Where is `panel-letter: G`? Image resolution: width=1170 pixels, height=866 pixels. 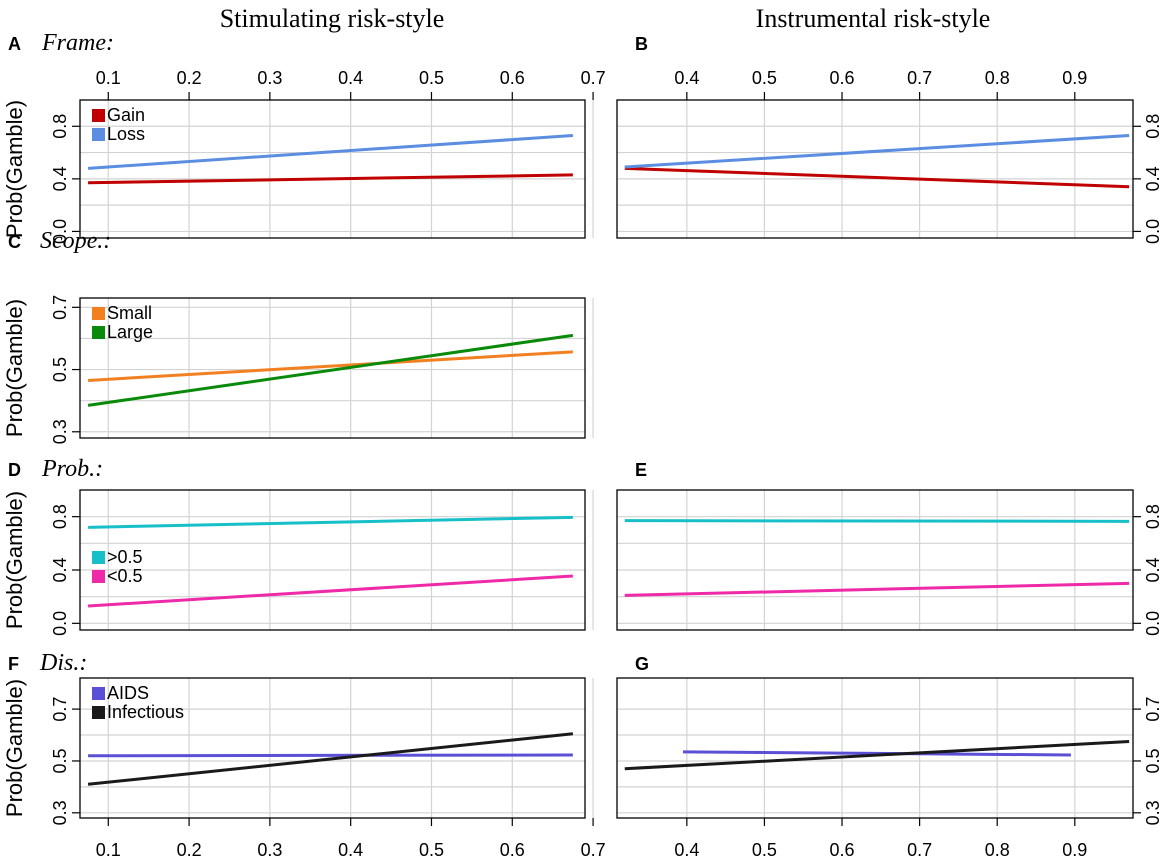 panel-letter: G is located at coordinates (642, 664).